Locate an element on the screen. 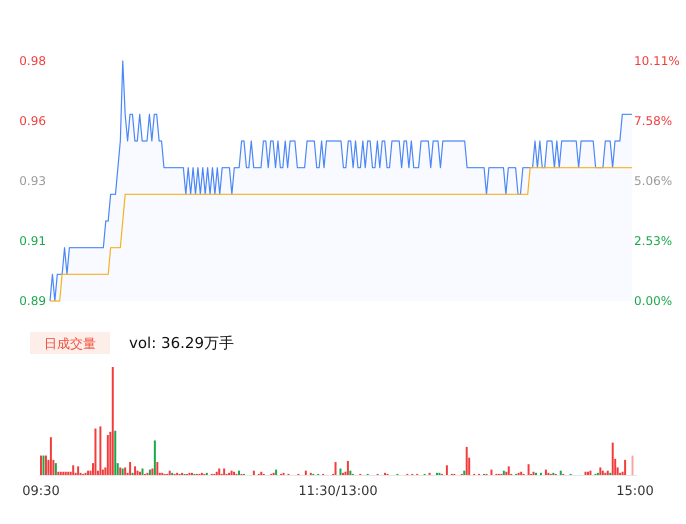 The image size is (686, 524). y-tick-label: 0.91 is located at coordinates (32, 241).